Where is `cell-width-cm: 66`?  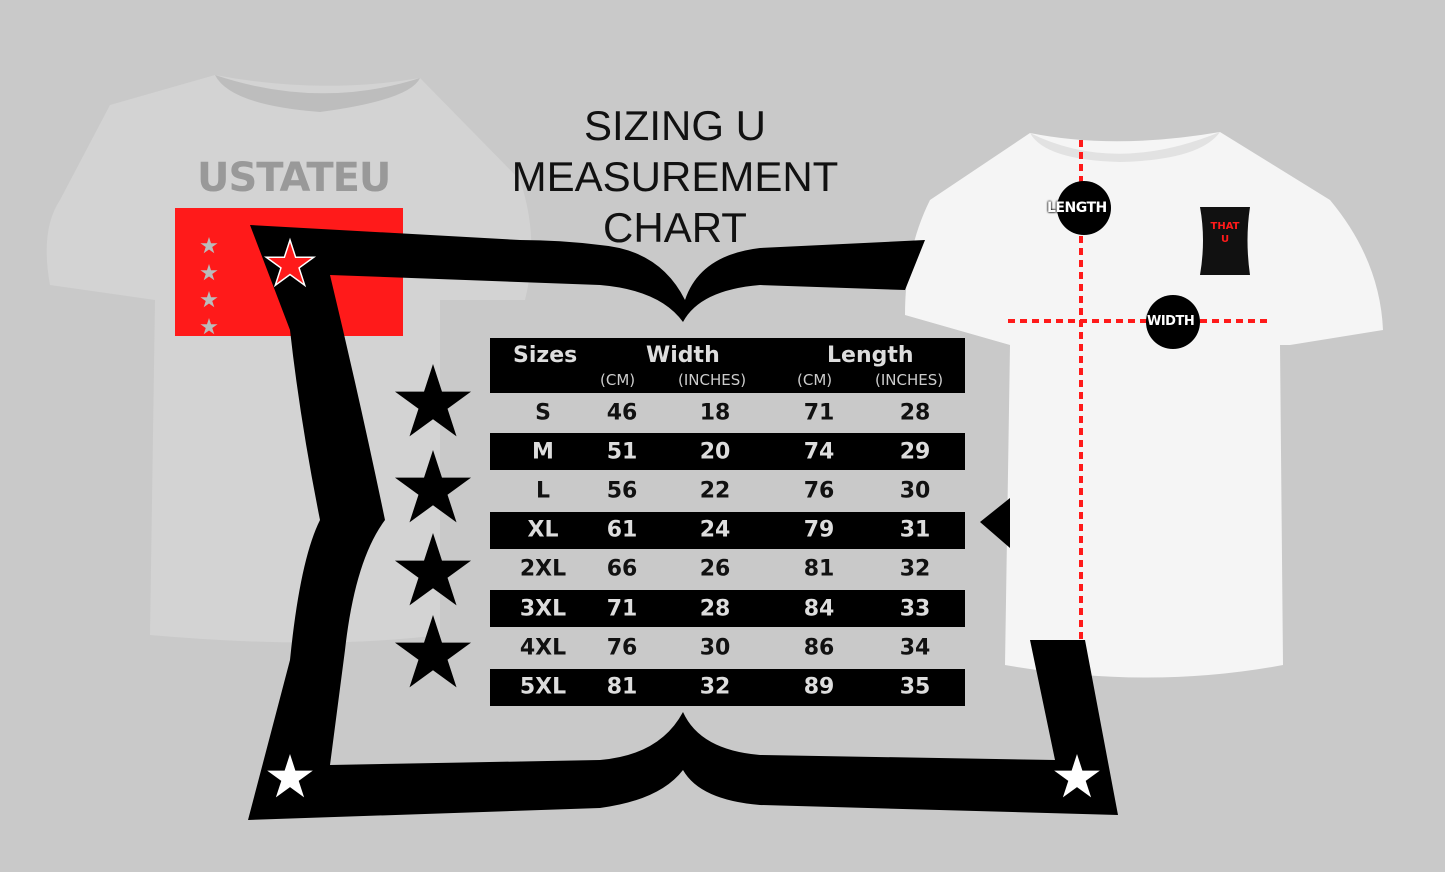
cell-width-cm: 66 is located at coordinates (622, 569).